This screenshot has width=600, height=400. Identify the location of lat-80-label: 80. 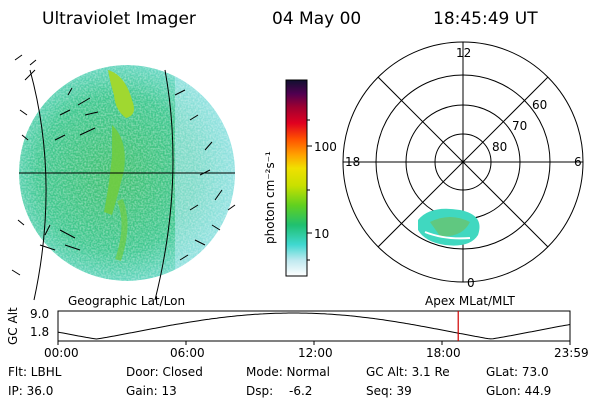
(500, 147).